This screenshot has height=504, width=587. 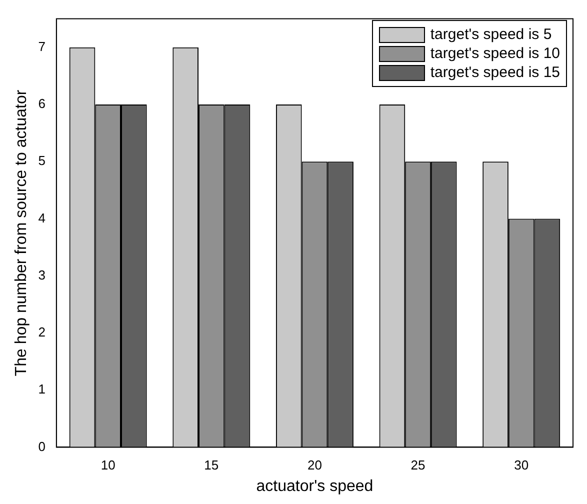 I want to click on x-tick-label: 15, so click(x=211, y=465).